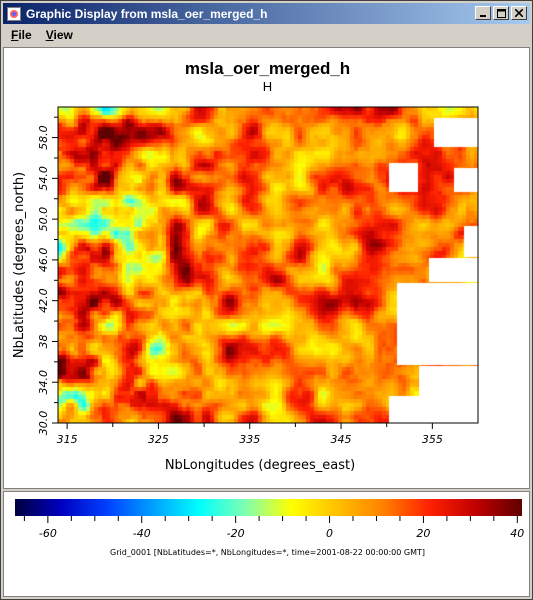 The height and width of the screenshot is (600, 533). Describe the element at coordinates (48, 533) in the screenshot. I see `colorbar-tick-label: -60` at that location.